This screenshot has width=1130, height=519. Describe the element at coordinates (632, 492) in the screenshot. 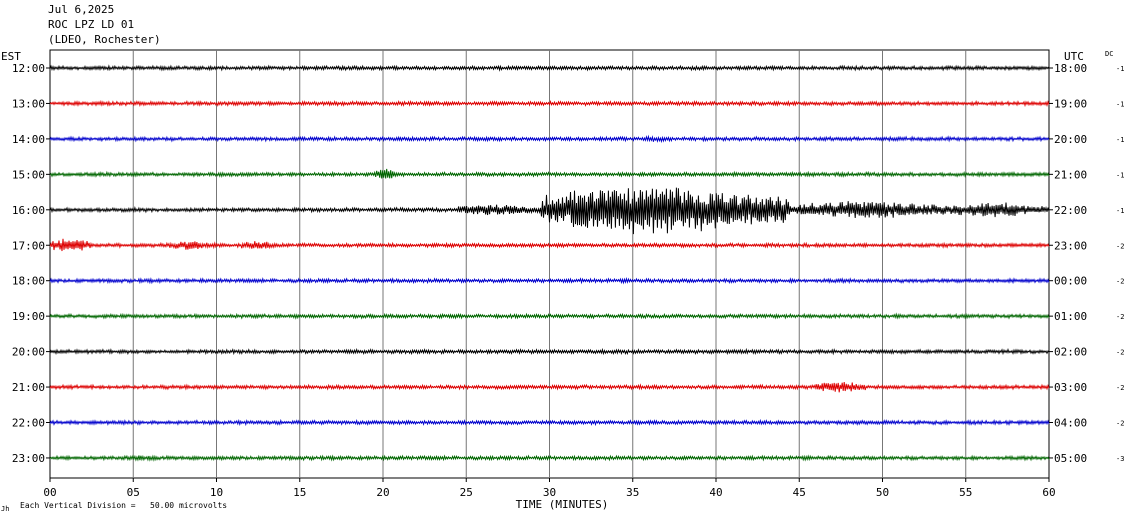

I see `x-tick-label: 35` at that location.